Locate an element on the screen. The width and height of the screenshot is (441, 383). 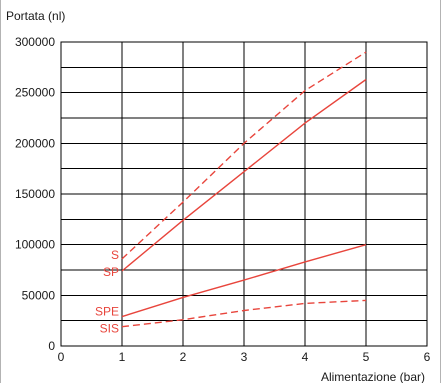
y-tick-label: 200000 is located at coordinates (35, 143).